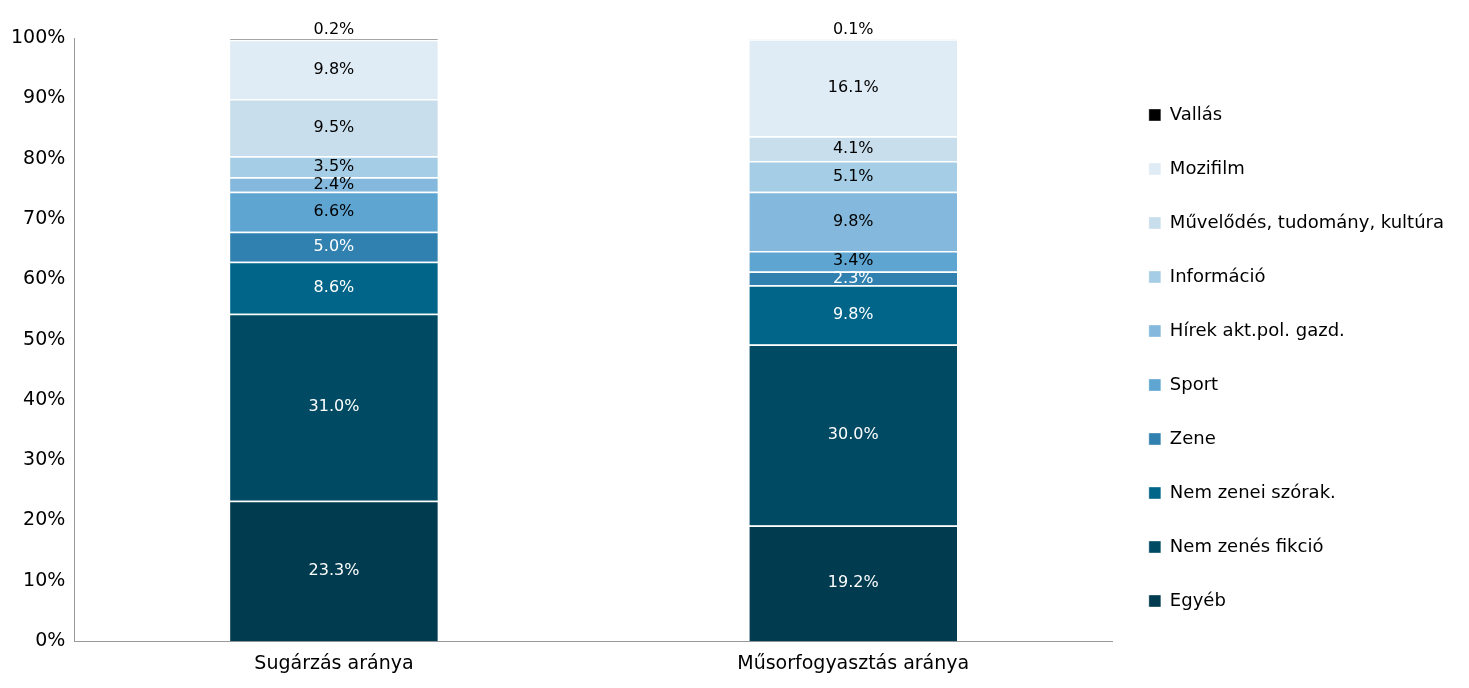 The width and height of the screenshot is (1469, 688). Describe the element at coordinates (334, 406) in the screenshot. I see `data-label: 31.0%` at that location.